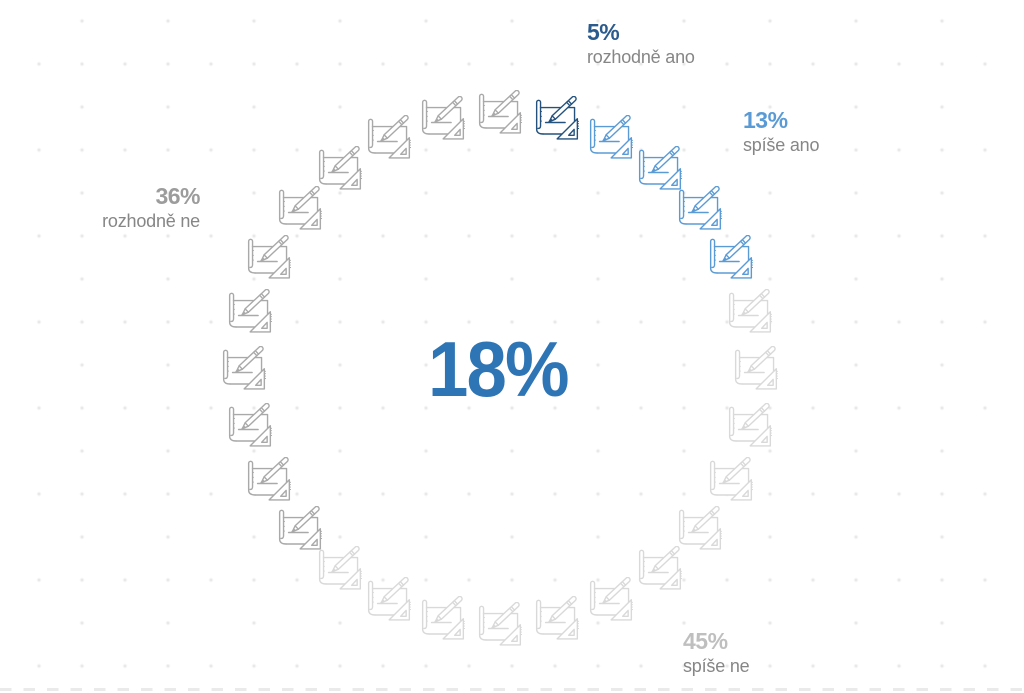 This screenshot has width=1024, height=693. Describe the element at coordinates (641, 57) in the screenshot. I see `text-rozhodne-ano: rozhodně ano` at that location.